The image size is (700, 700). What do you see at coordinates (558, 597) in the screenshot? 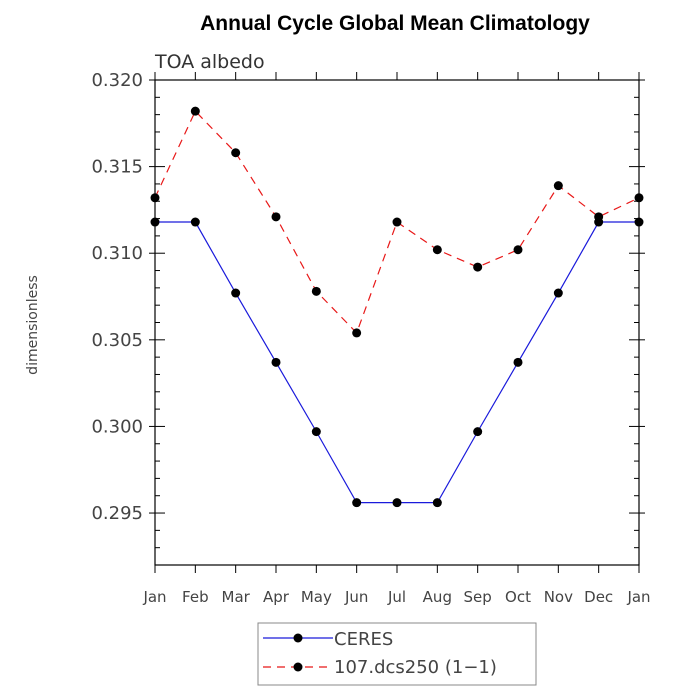
I see `x-tick-label: Nov` at bounding box center [558, 597].